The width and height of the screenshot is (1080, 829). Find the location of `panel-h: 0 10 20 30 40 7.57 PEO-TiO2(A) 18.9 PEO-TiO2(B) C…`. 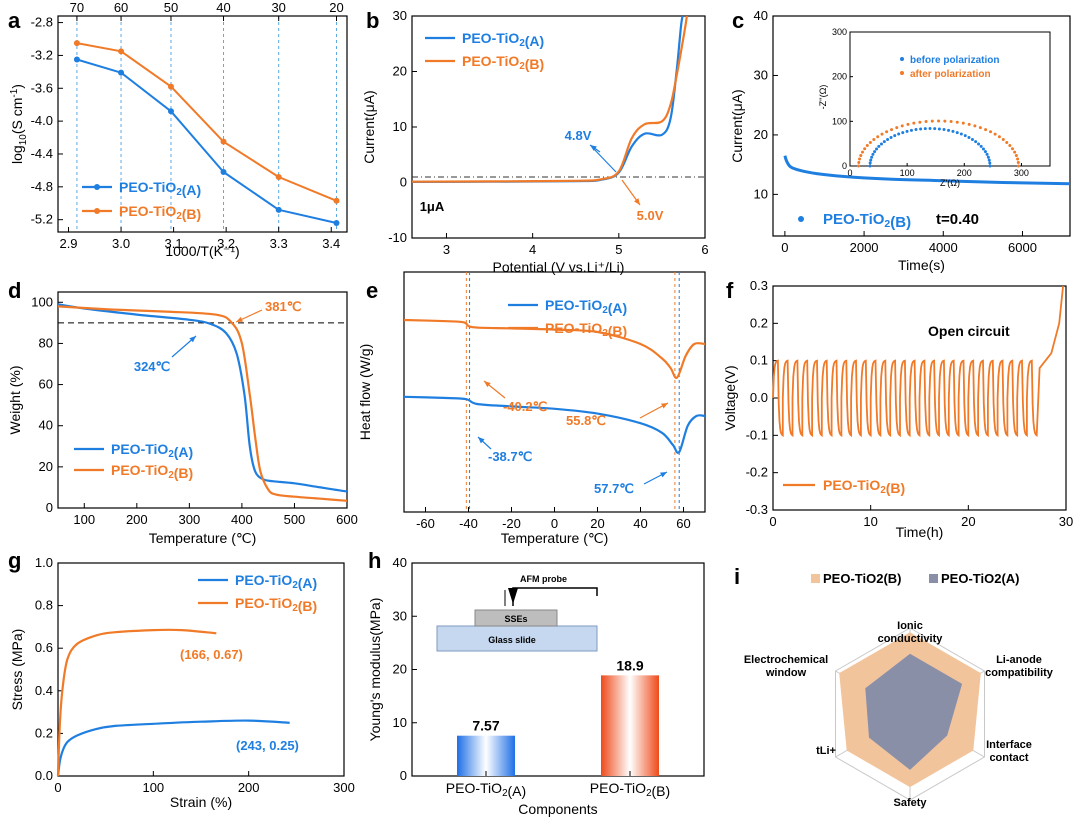

panel-h: 0 10 20 30 40 7.57 PEO-TiO2(A) 18.9 PEO-TiO2(B) C… is located at coordinates (536, 686).